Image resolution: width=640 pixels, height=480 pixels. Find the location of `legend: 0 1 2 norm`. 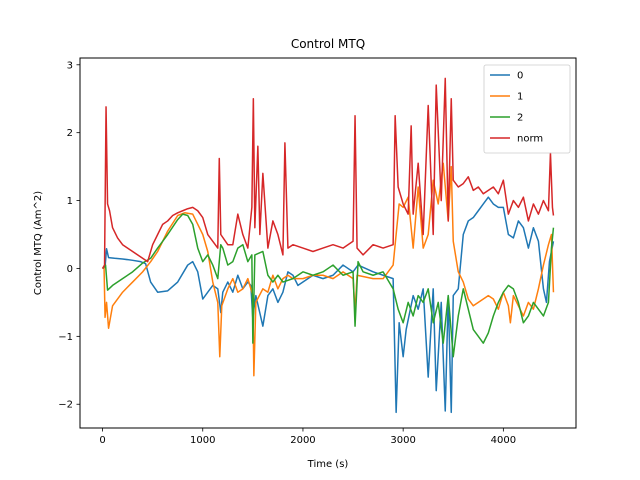

legend: 0 1 2 norm is located at coordinates (527, 109).